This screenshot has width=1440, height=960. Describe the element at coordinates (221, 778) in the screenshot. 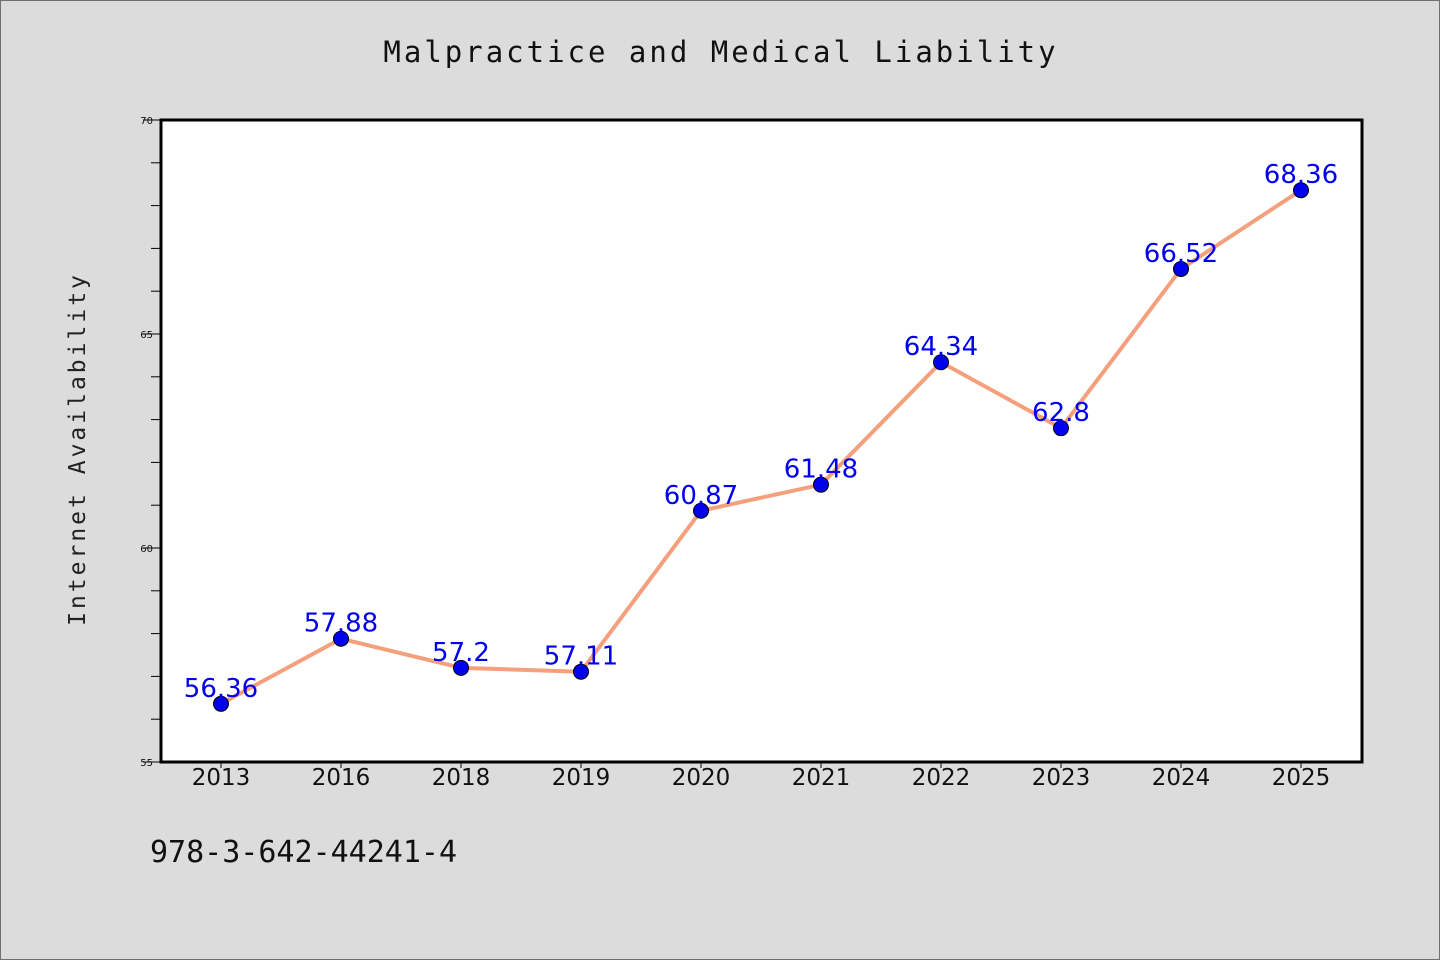

I see `x-tick-label: 2013` at that location.